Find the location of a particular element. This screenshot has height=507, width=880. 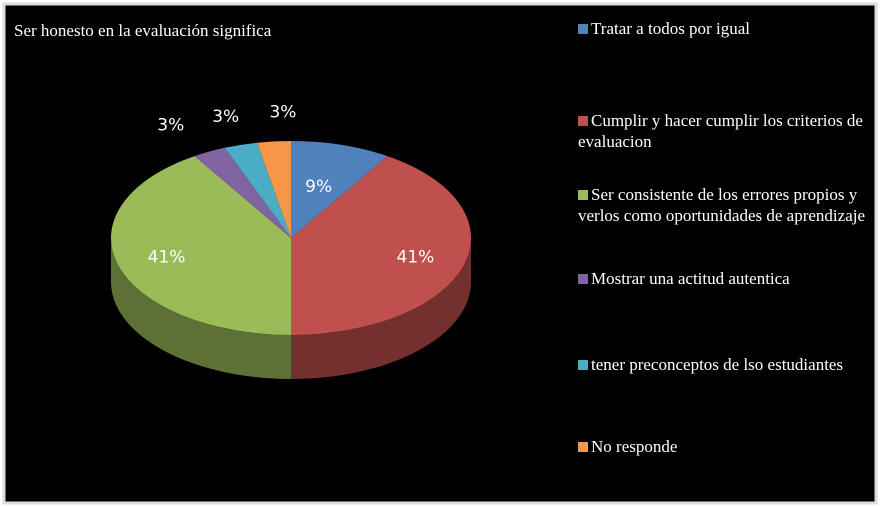

legend-item: Tratar a todos por igual is located at coordinates (728, 28).